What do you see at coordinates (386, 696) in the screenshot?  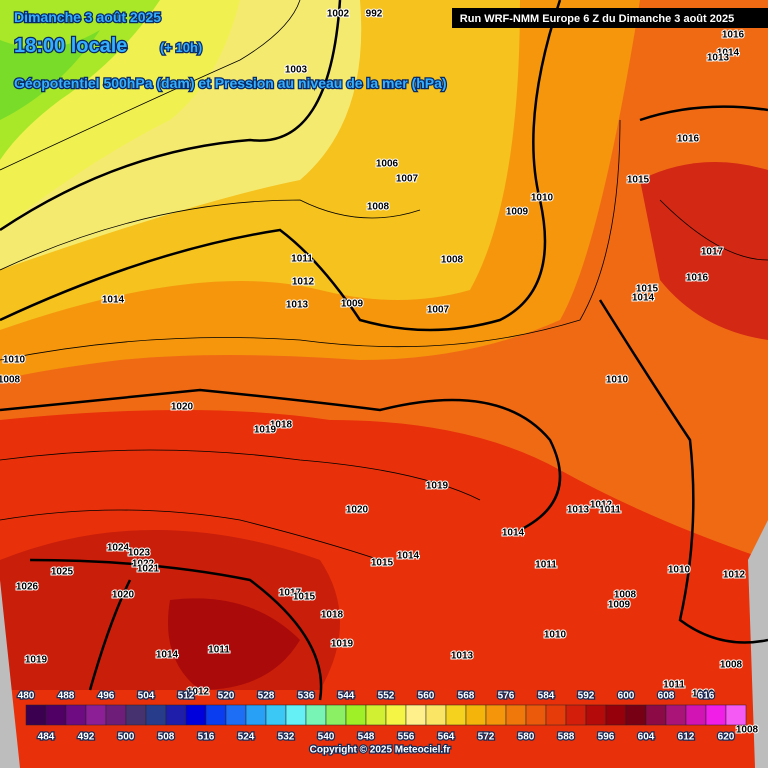 I see `legend-label: 552` at bounding box center [386, 696].